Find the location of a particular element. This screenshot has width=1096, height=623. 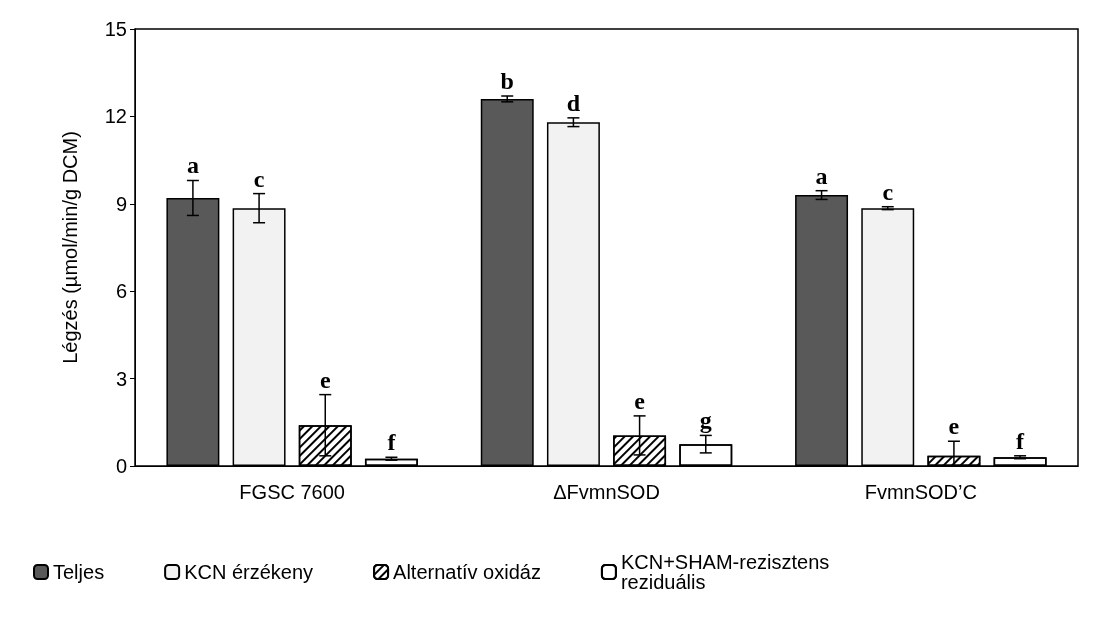

data-label: g is located at coordinates (705, 420).